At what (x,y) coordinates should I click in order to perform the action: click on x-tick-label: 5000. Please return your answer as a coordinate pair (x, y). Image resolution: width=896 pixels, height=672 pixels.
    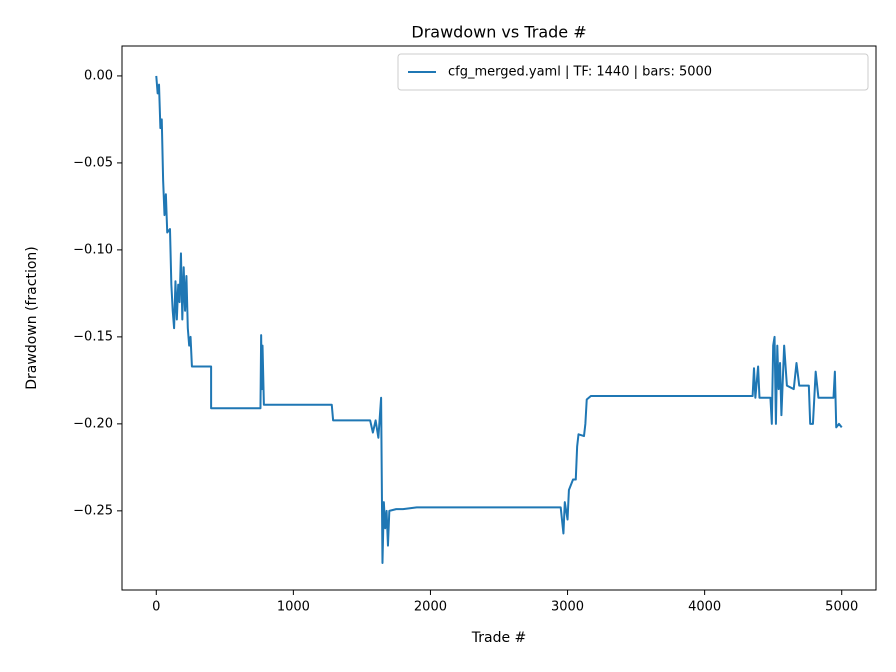
    Looking at the image, I should click on (841, 607).